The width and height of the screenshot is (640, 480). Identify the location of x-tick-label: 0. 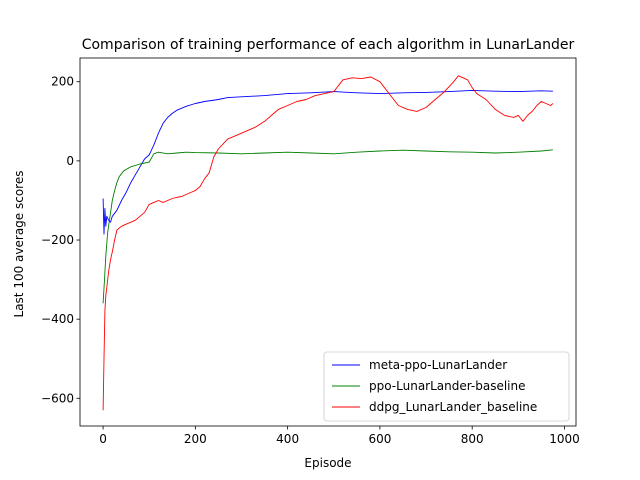
(103, 439).